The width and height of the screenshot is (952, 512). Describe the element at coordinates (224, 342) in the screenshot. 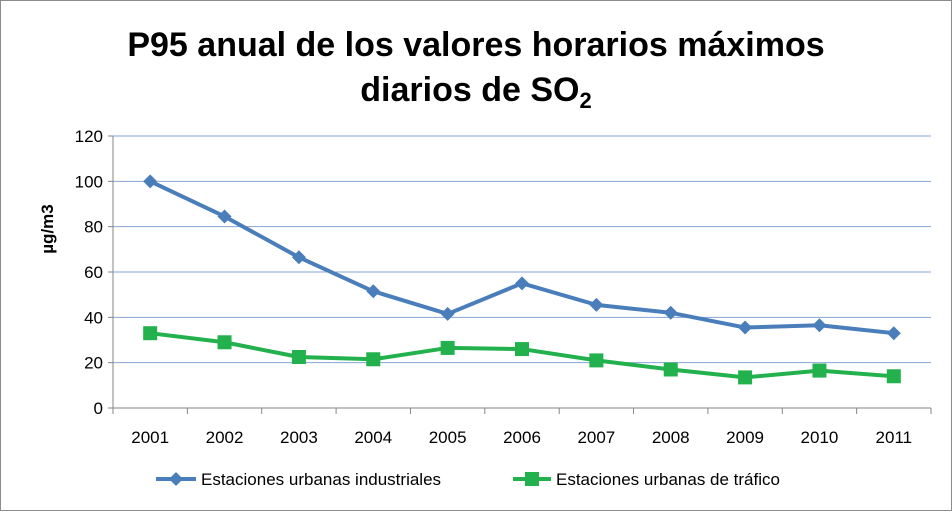

I see `data-point-trafico-2002` at that location.